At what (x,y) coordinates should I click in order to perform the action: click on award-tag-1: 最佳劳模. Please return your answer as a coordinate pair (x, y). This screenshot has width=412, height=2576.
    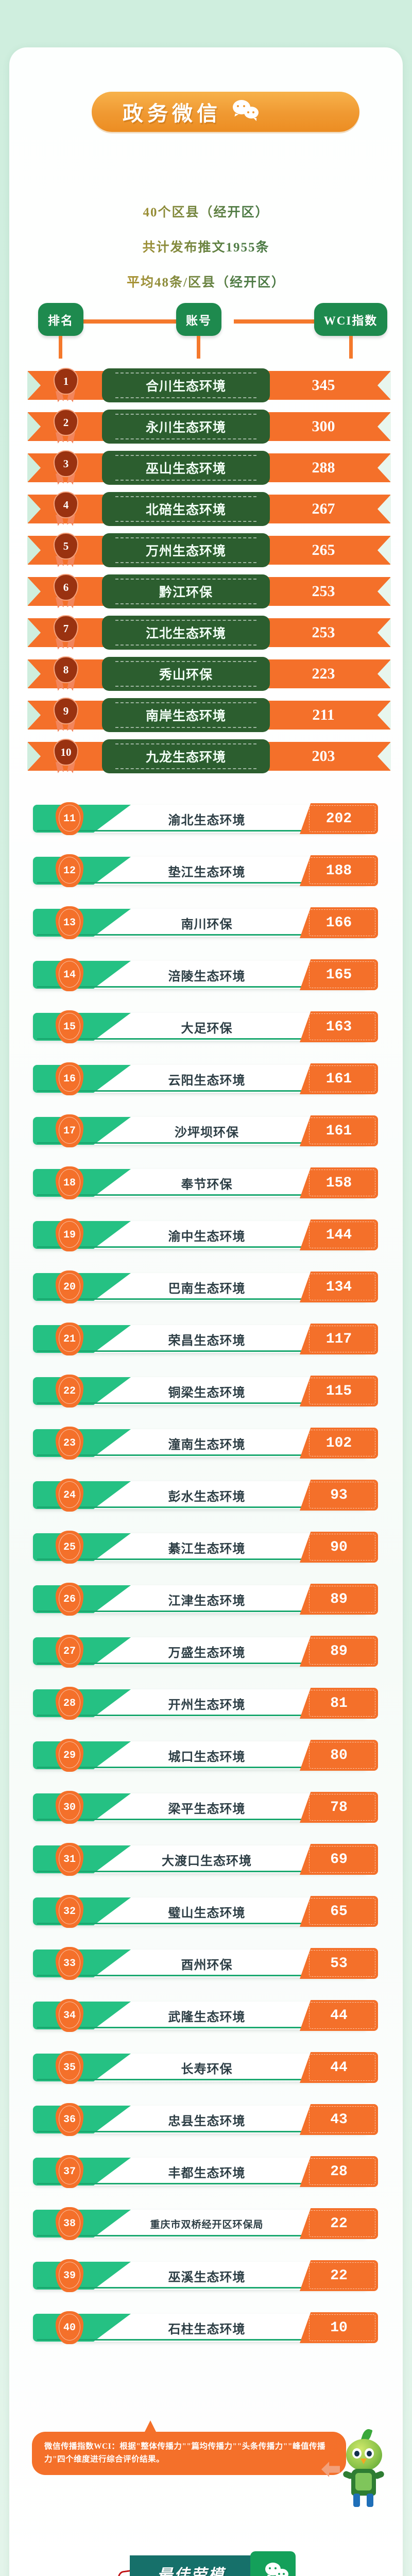
    Looking at the image, I should click on (206, 2564).